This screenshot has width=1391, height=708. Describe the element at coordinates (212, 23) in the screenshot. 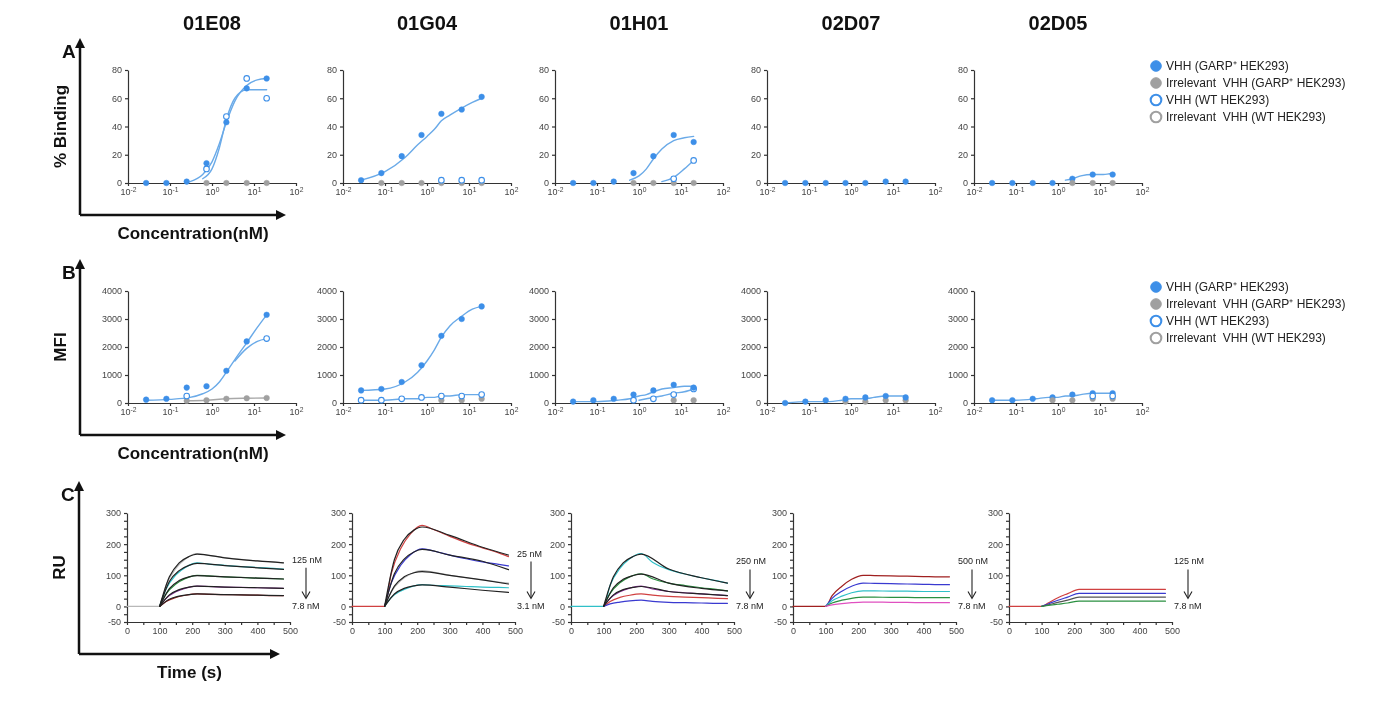

I see `chart-title: 01E08` at that location.